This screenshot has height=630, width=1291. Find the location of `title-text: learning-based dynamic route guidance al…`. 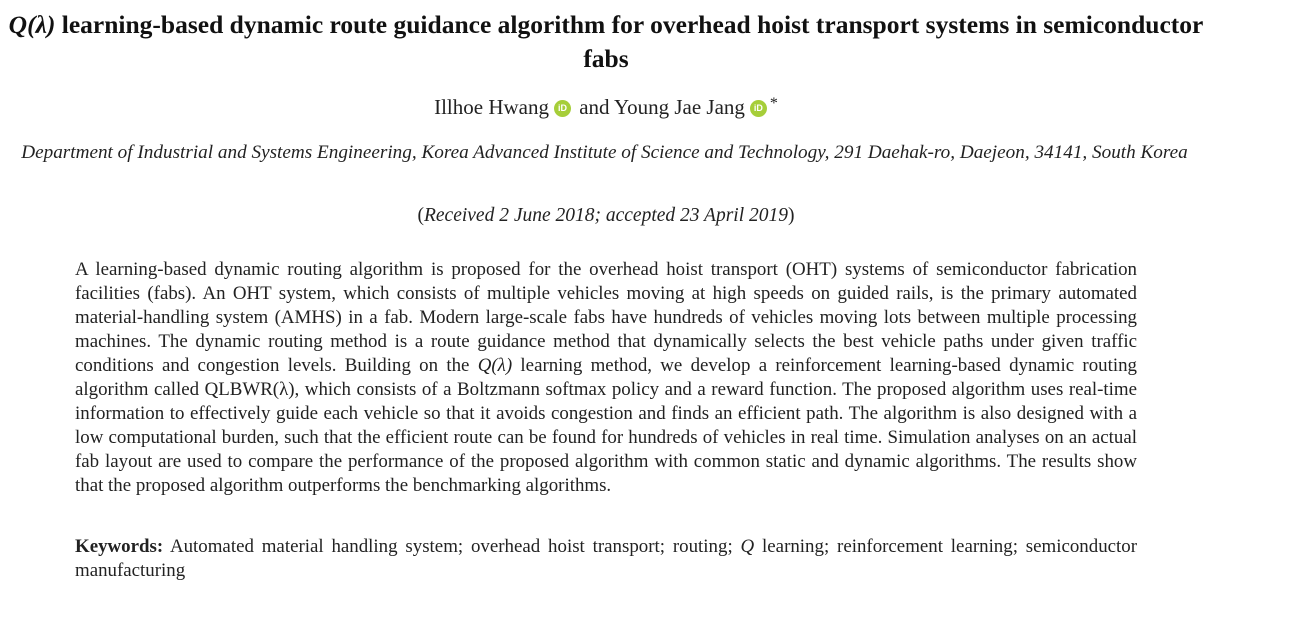

title-text: learning-based dynamic route guidance al… is located at coordinates (629, 41).